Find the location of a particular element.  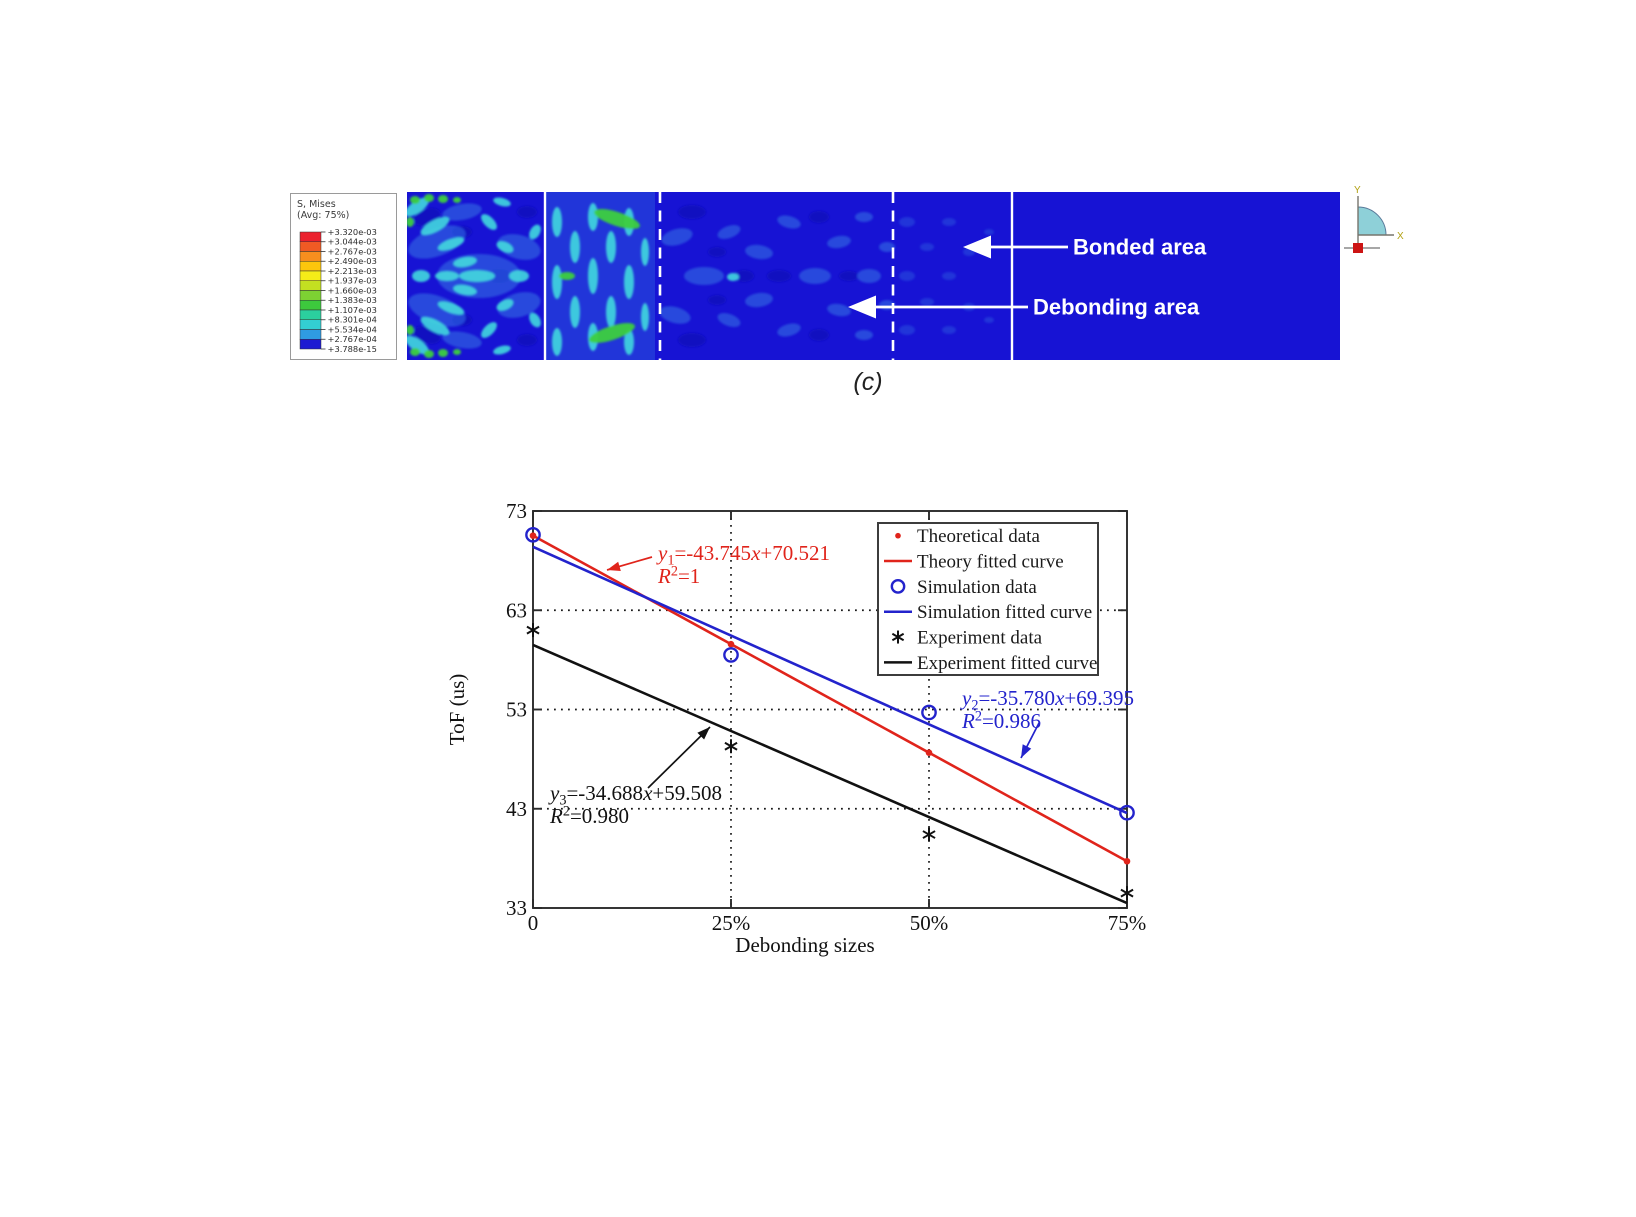

colorbar-tick-label: +1.660e-03 is located at coordinates (352, 290).